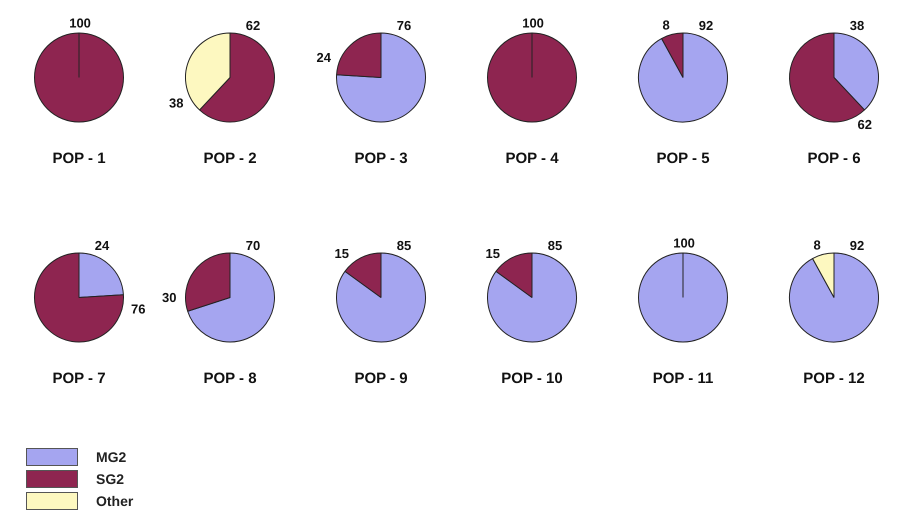  I want to click on data-label: 30, so click(169, 297).